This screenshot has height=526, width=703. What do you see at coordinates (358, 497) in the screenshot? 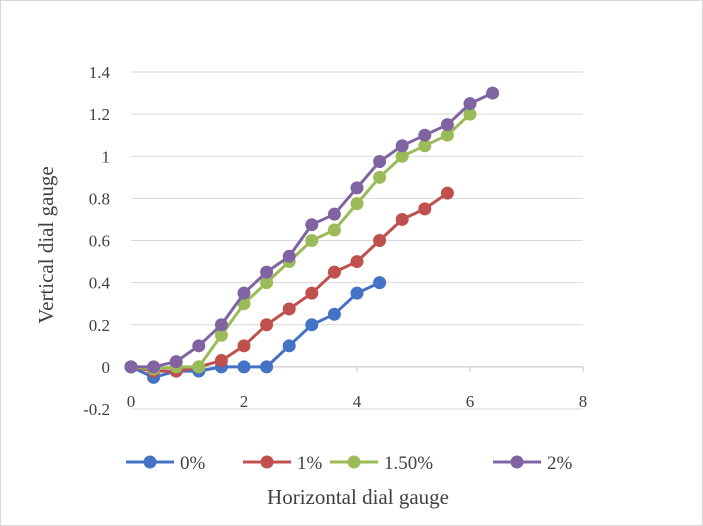
I see `x-axis-title: Horizontal dial gauge` at bounding box center [358, 497].